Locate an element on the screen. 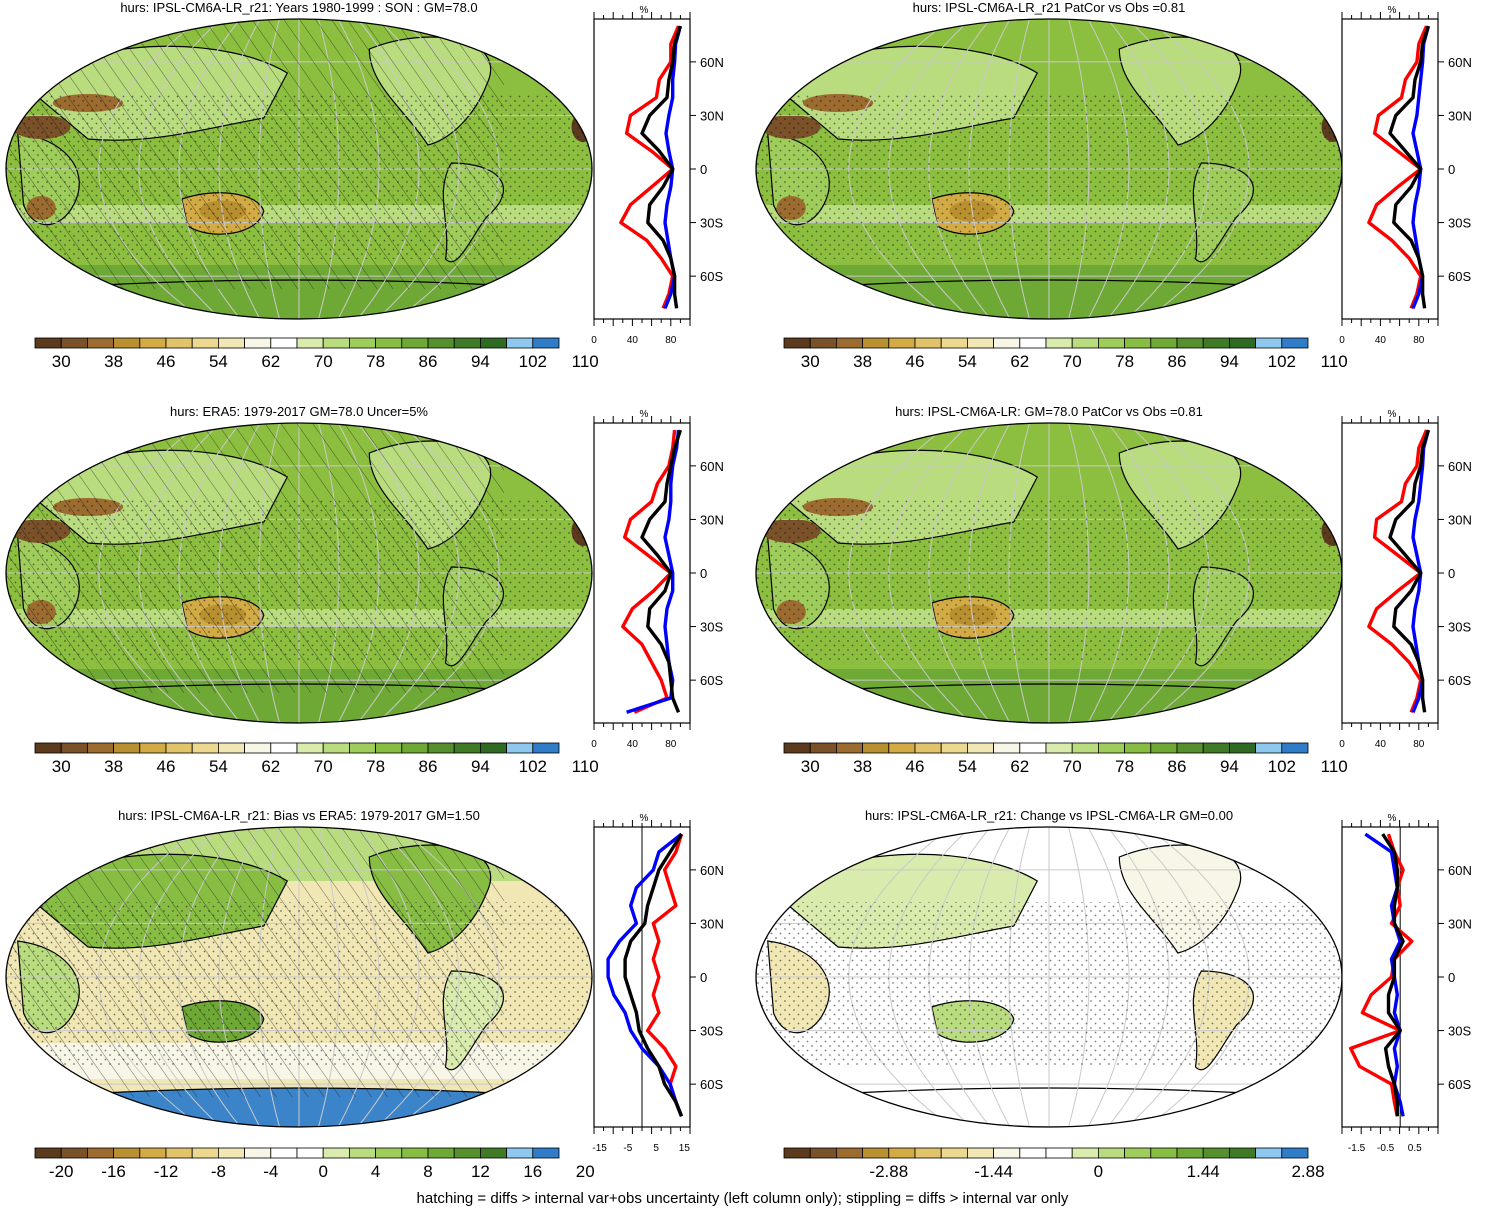 Image resolution: width=1485 pixels, height=1212 pixels. colorbar-label: -12 is located at coordinates (166, 1171).